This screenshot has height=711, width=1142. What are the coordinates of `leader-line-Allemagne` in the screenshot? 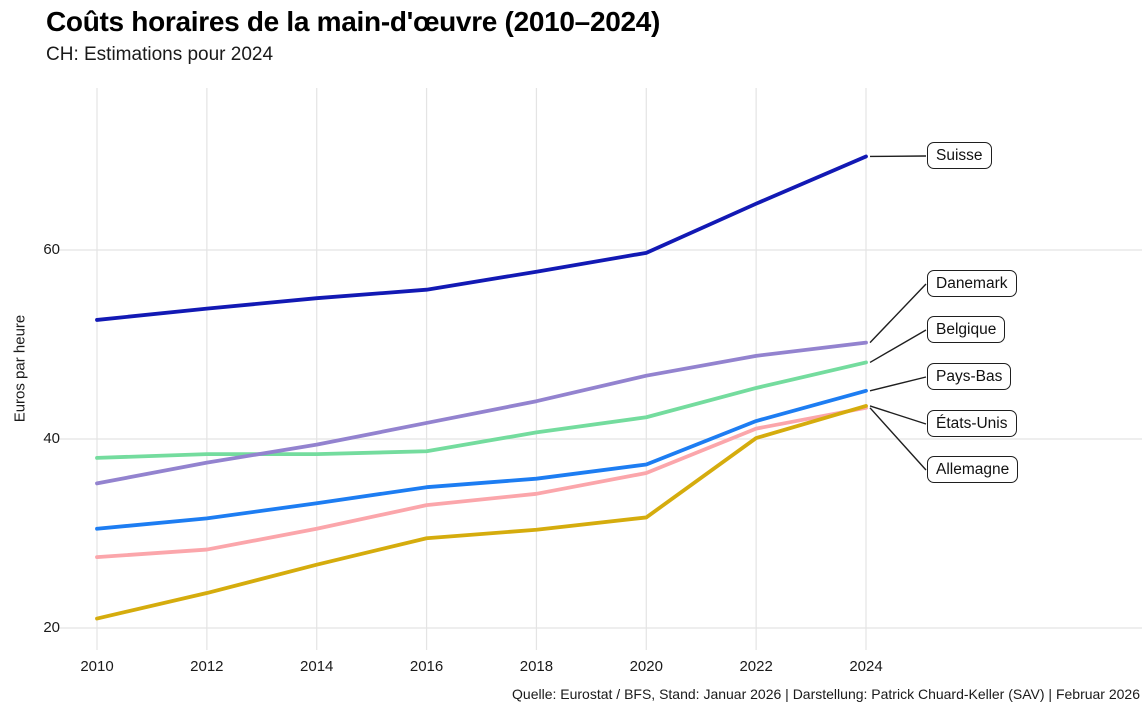 It's located at (898, 439).